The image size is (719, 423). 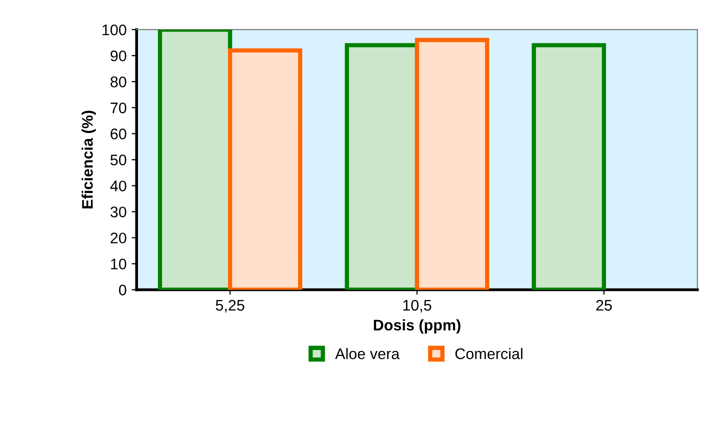 I want to click on y-tick-label: 60, so click(x=118, y=134).